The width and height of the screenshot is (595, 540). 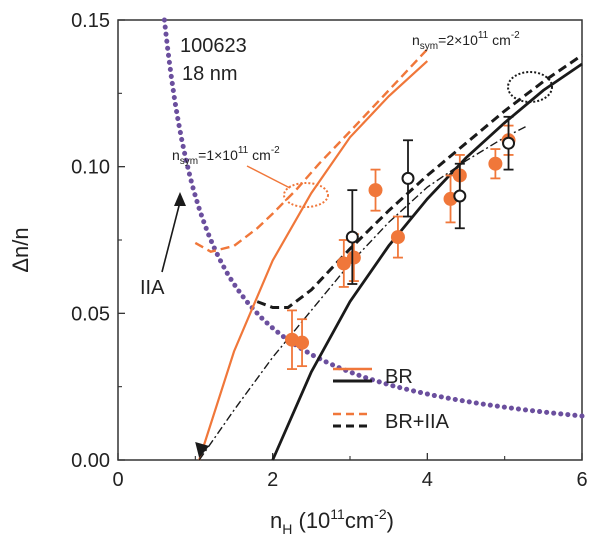 I want to click on x-axis-label-unit-exp: -2, so click(x=380, y=514).